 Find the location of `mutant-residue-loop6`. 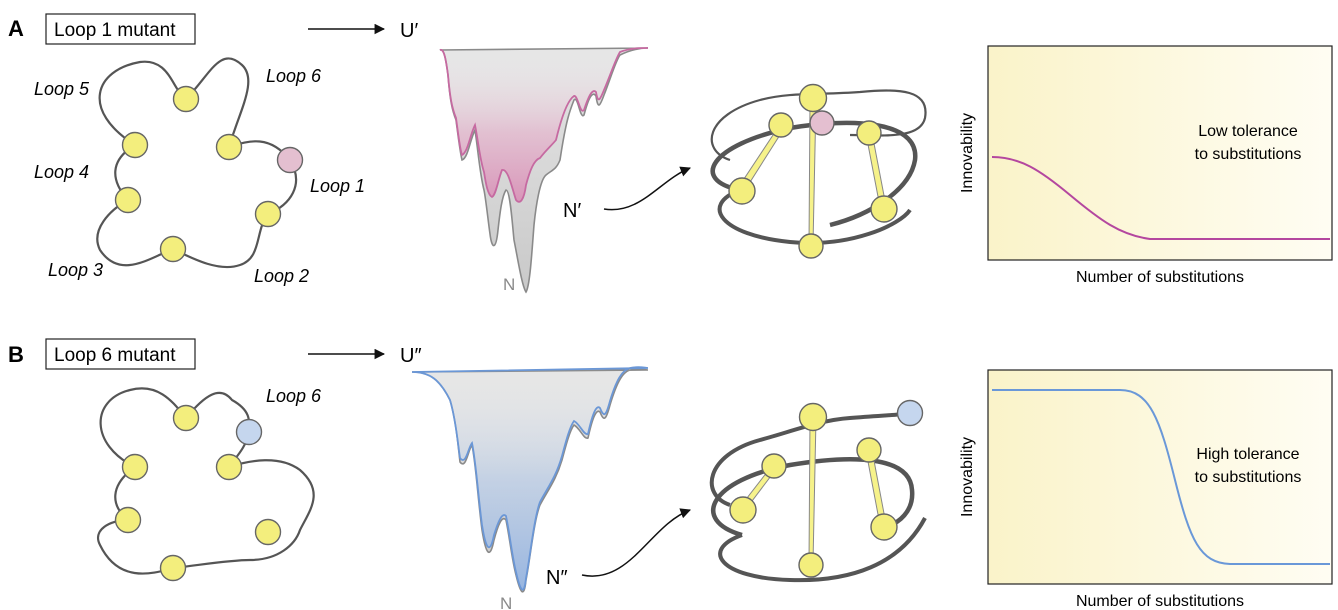

mutant-residue-loop6 is located at coordinates (249, 432).